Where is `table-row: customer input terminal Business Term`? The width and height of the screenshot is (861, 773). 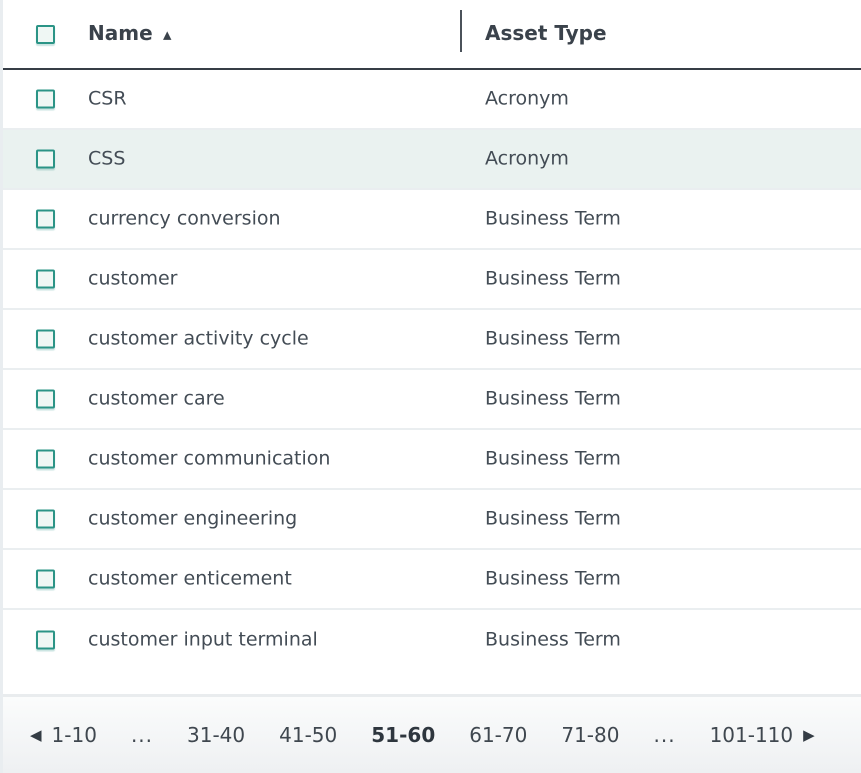 table-row: customer input terminal Business Term is located at coordinates (430, 640).